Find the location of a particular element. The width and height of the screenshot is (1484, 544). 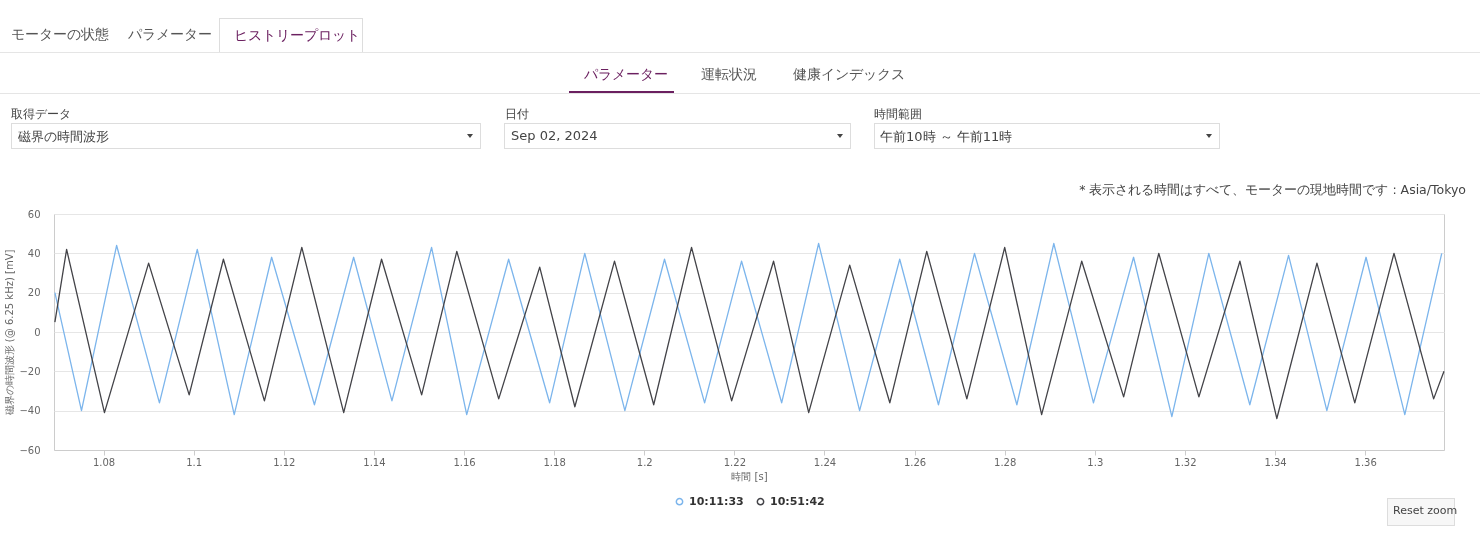

x-tick-label: 1.14 is located at coordinates (374, 462).